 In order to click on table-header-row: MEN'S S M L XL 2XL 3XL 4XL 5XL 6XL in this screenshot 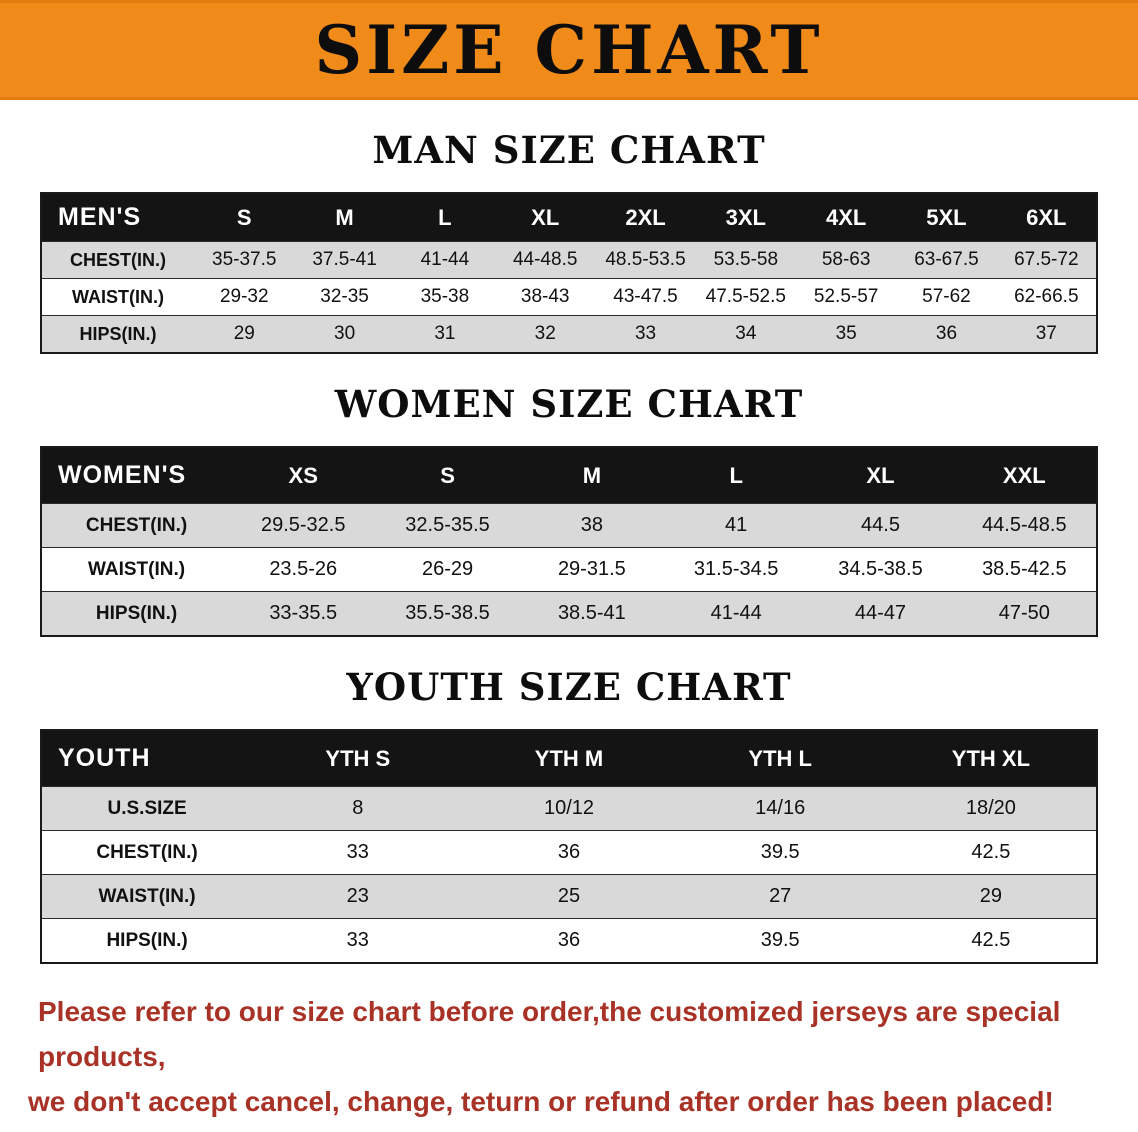, I will do `click(569, 217)`.